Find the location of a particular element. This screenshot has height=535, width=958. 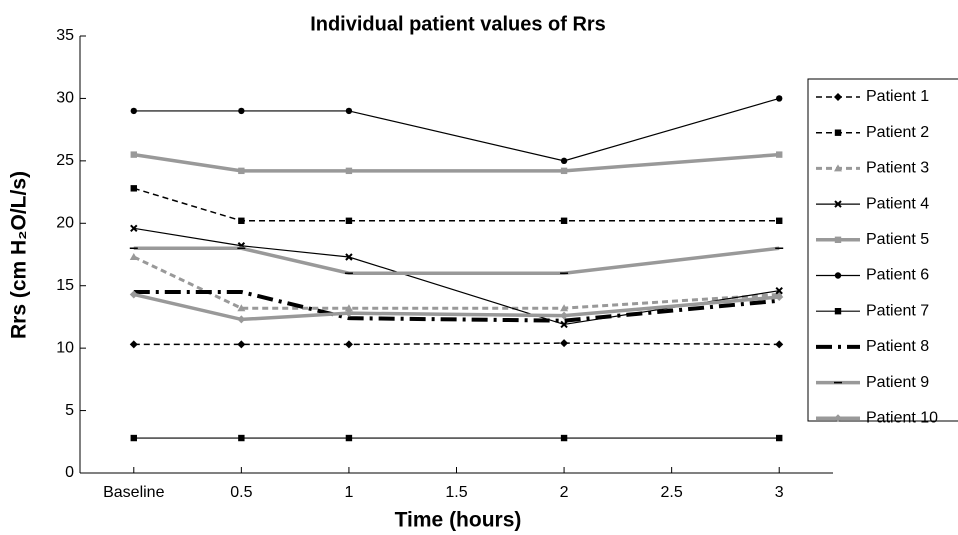

y-tick-label: 25 is located at coordinates (65, 160).